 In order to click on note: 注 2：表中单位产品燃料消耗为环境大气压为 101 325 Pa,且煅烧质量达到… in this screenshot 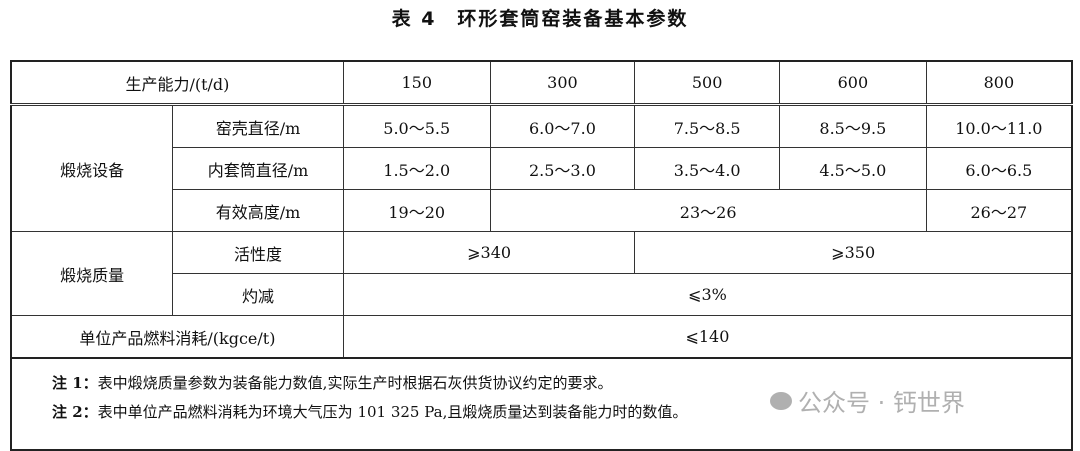, I will do `click(370, 412)`.